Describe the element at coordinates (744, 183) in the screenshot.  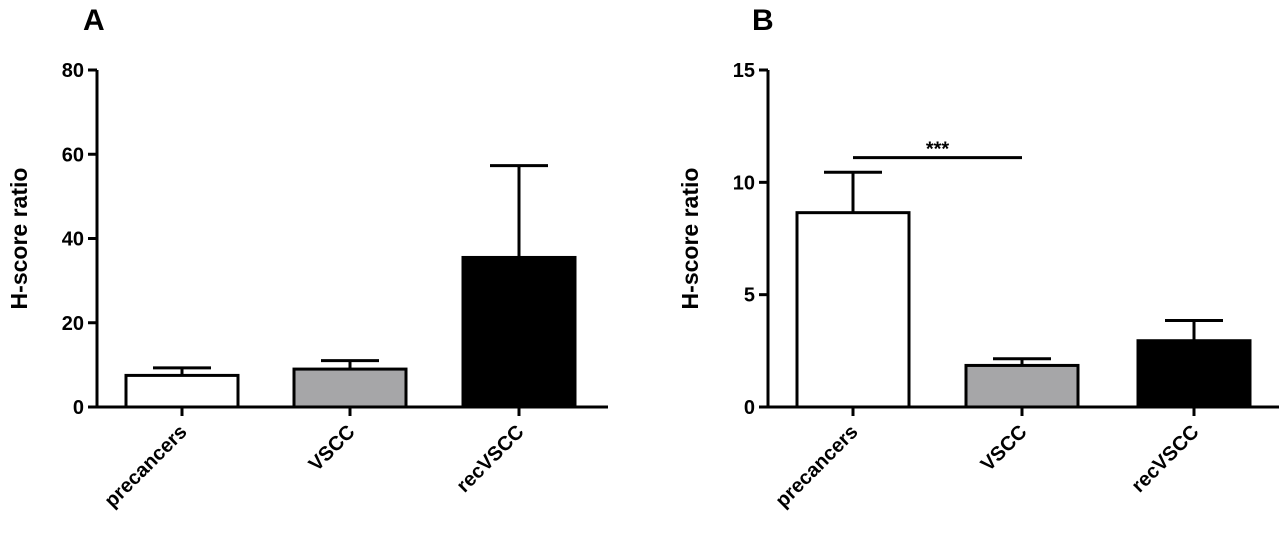
I see `y-tick-label: 10` at that location.